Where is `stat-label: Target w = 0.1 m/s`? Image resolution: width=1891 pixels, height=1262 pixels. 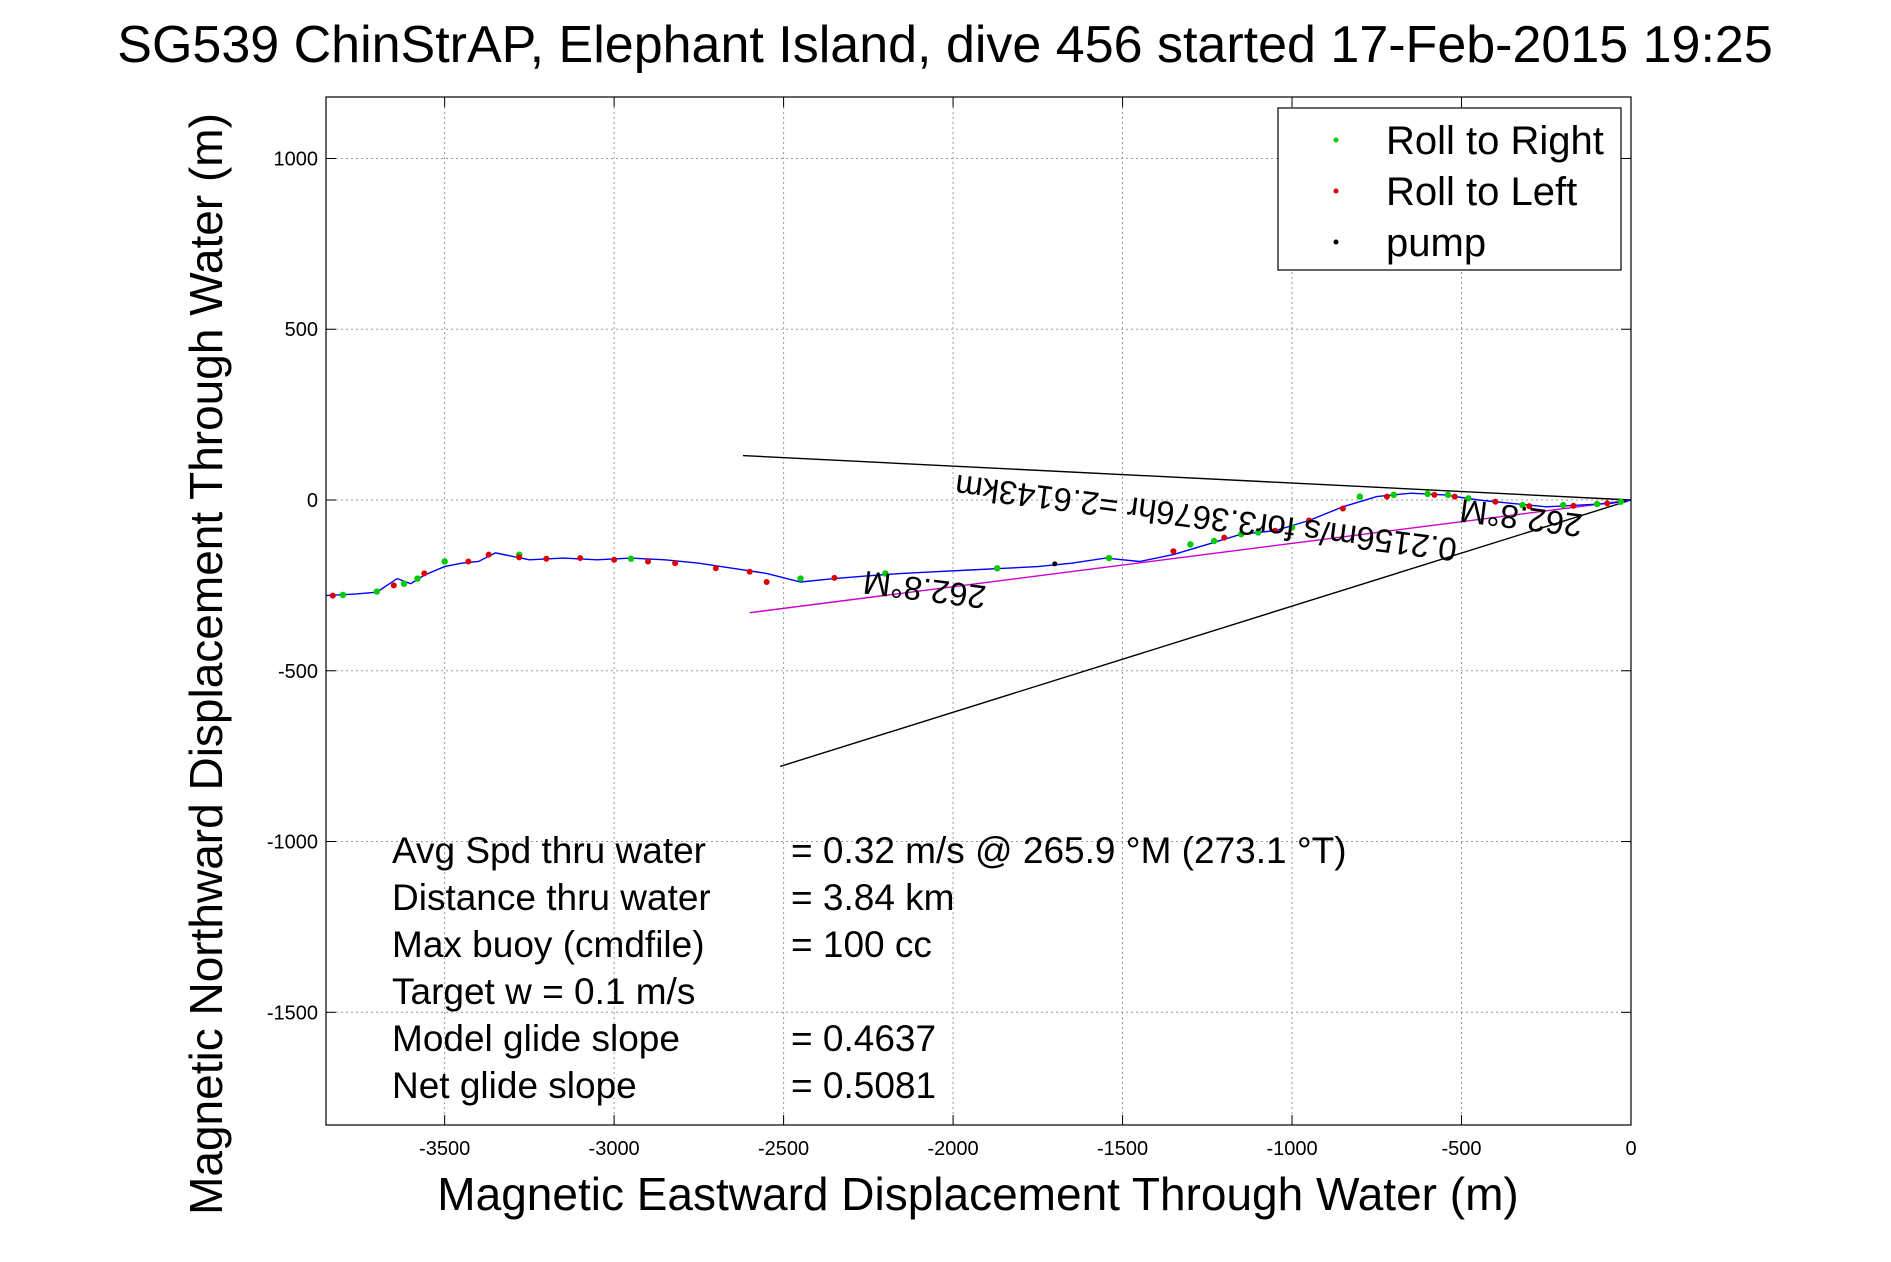 stat-label: Target w = 0.1 m/s is located at coordinates (543, 991).